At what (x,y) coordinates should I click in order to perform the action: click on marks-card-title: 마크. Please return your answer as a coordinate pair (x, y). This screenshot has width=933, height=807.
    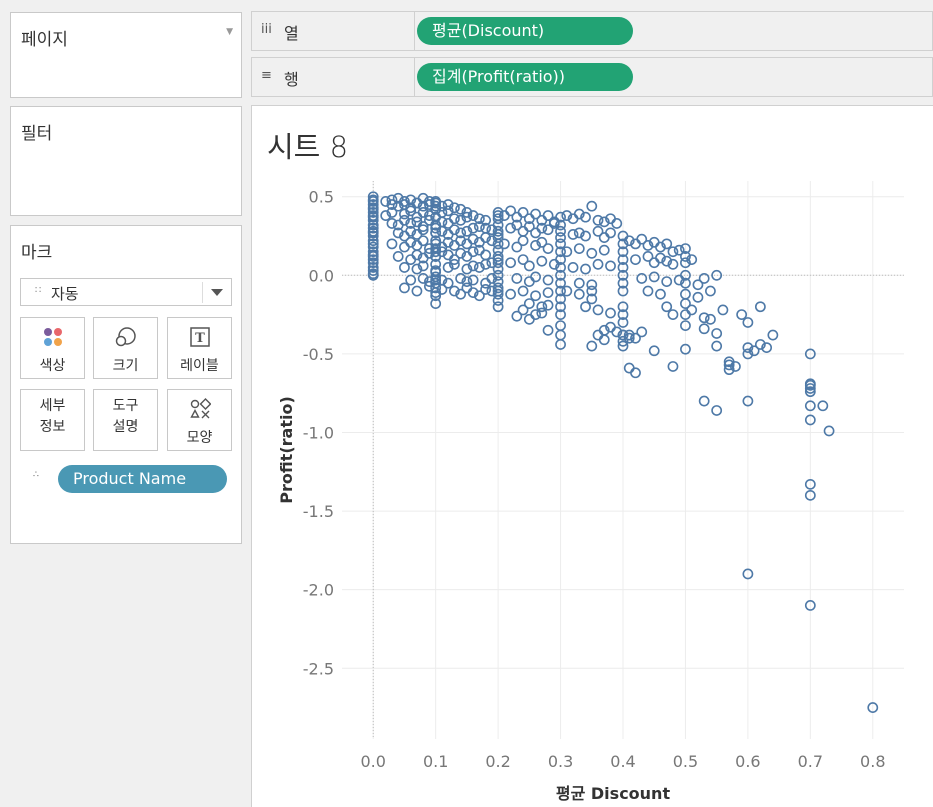
    Looking at the image, I should click on (37, 253).